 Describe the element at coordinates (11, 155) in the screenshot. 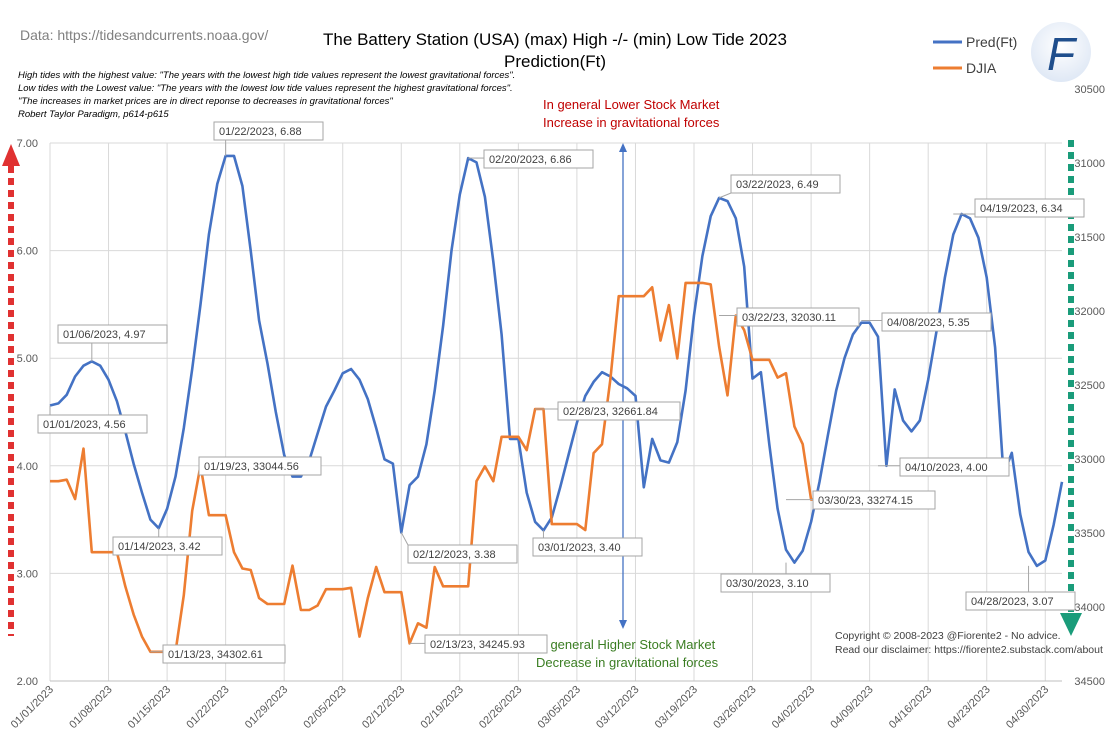

I see `red-arrow-head-up` at that location.